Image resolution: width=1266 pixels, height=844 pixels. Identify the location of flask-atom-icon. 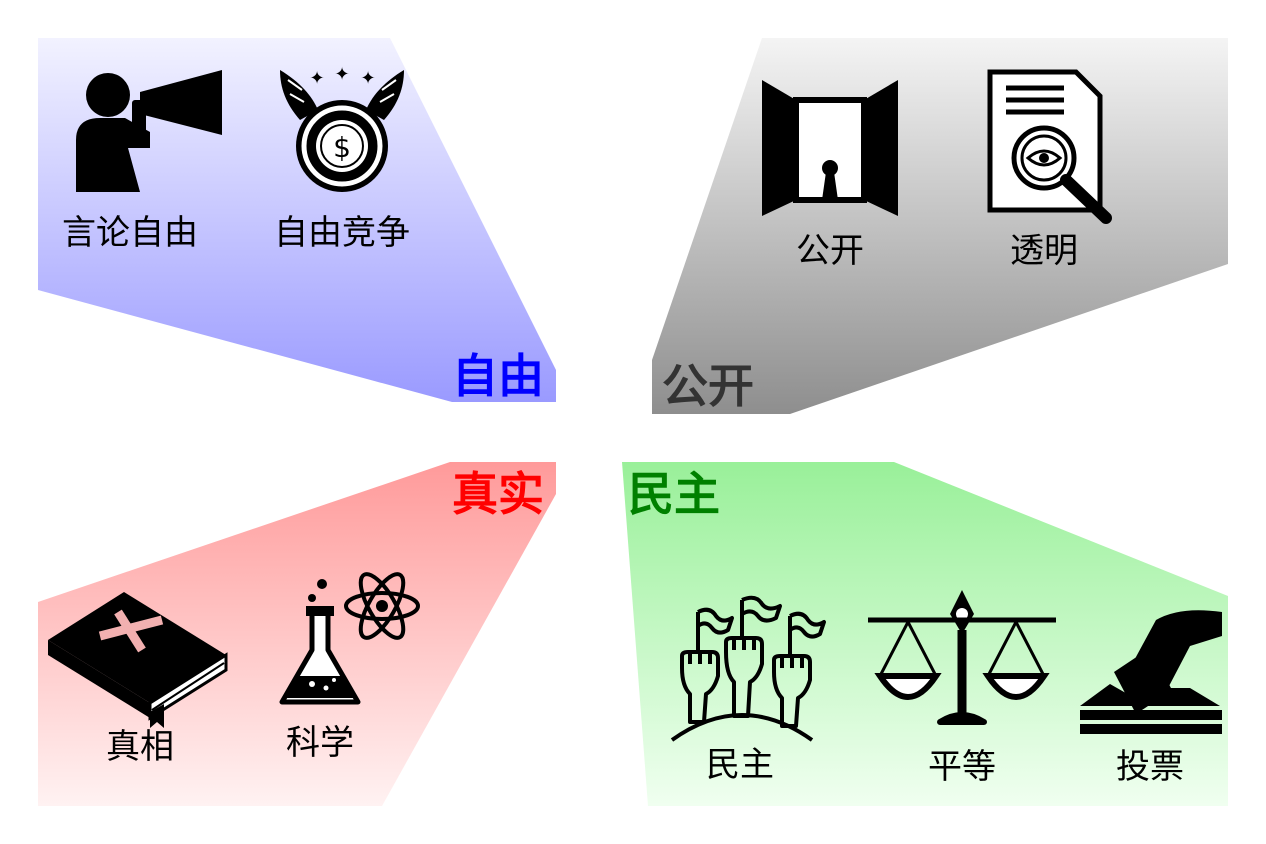
(349, 638).